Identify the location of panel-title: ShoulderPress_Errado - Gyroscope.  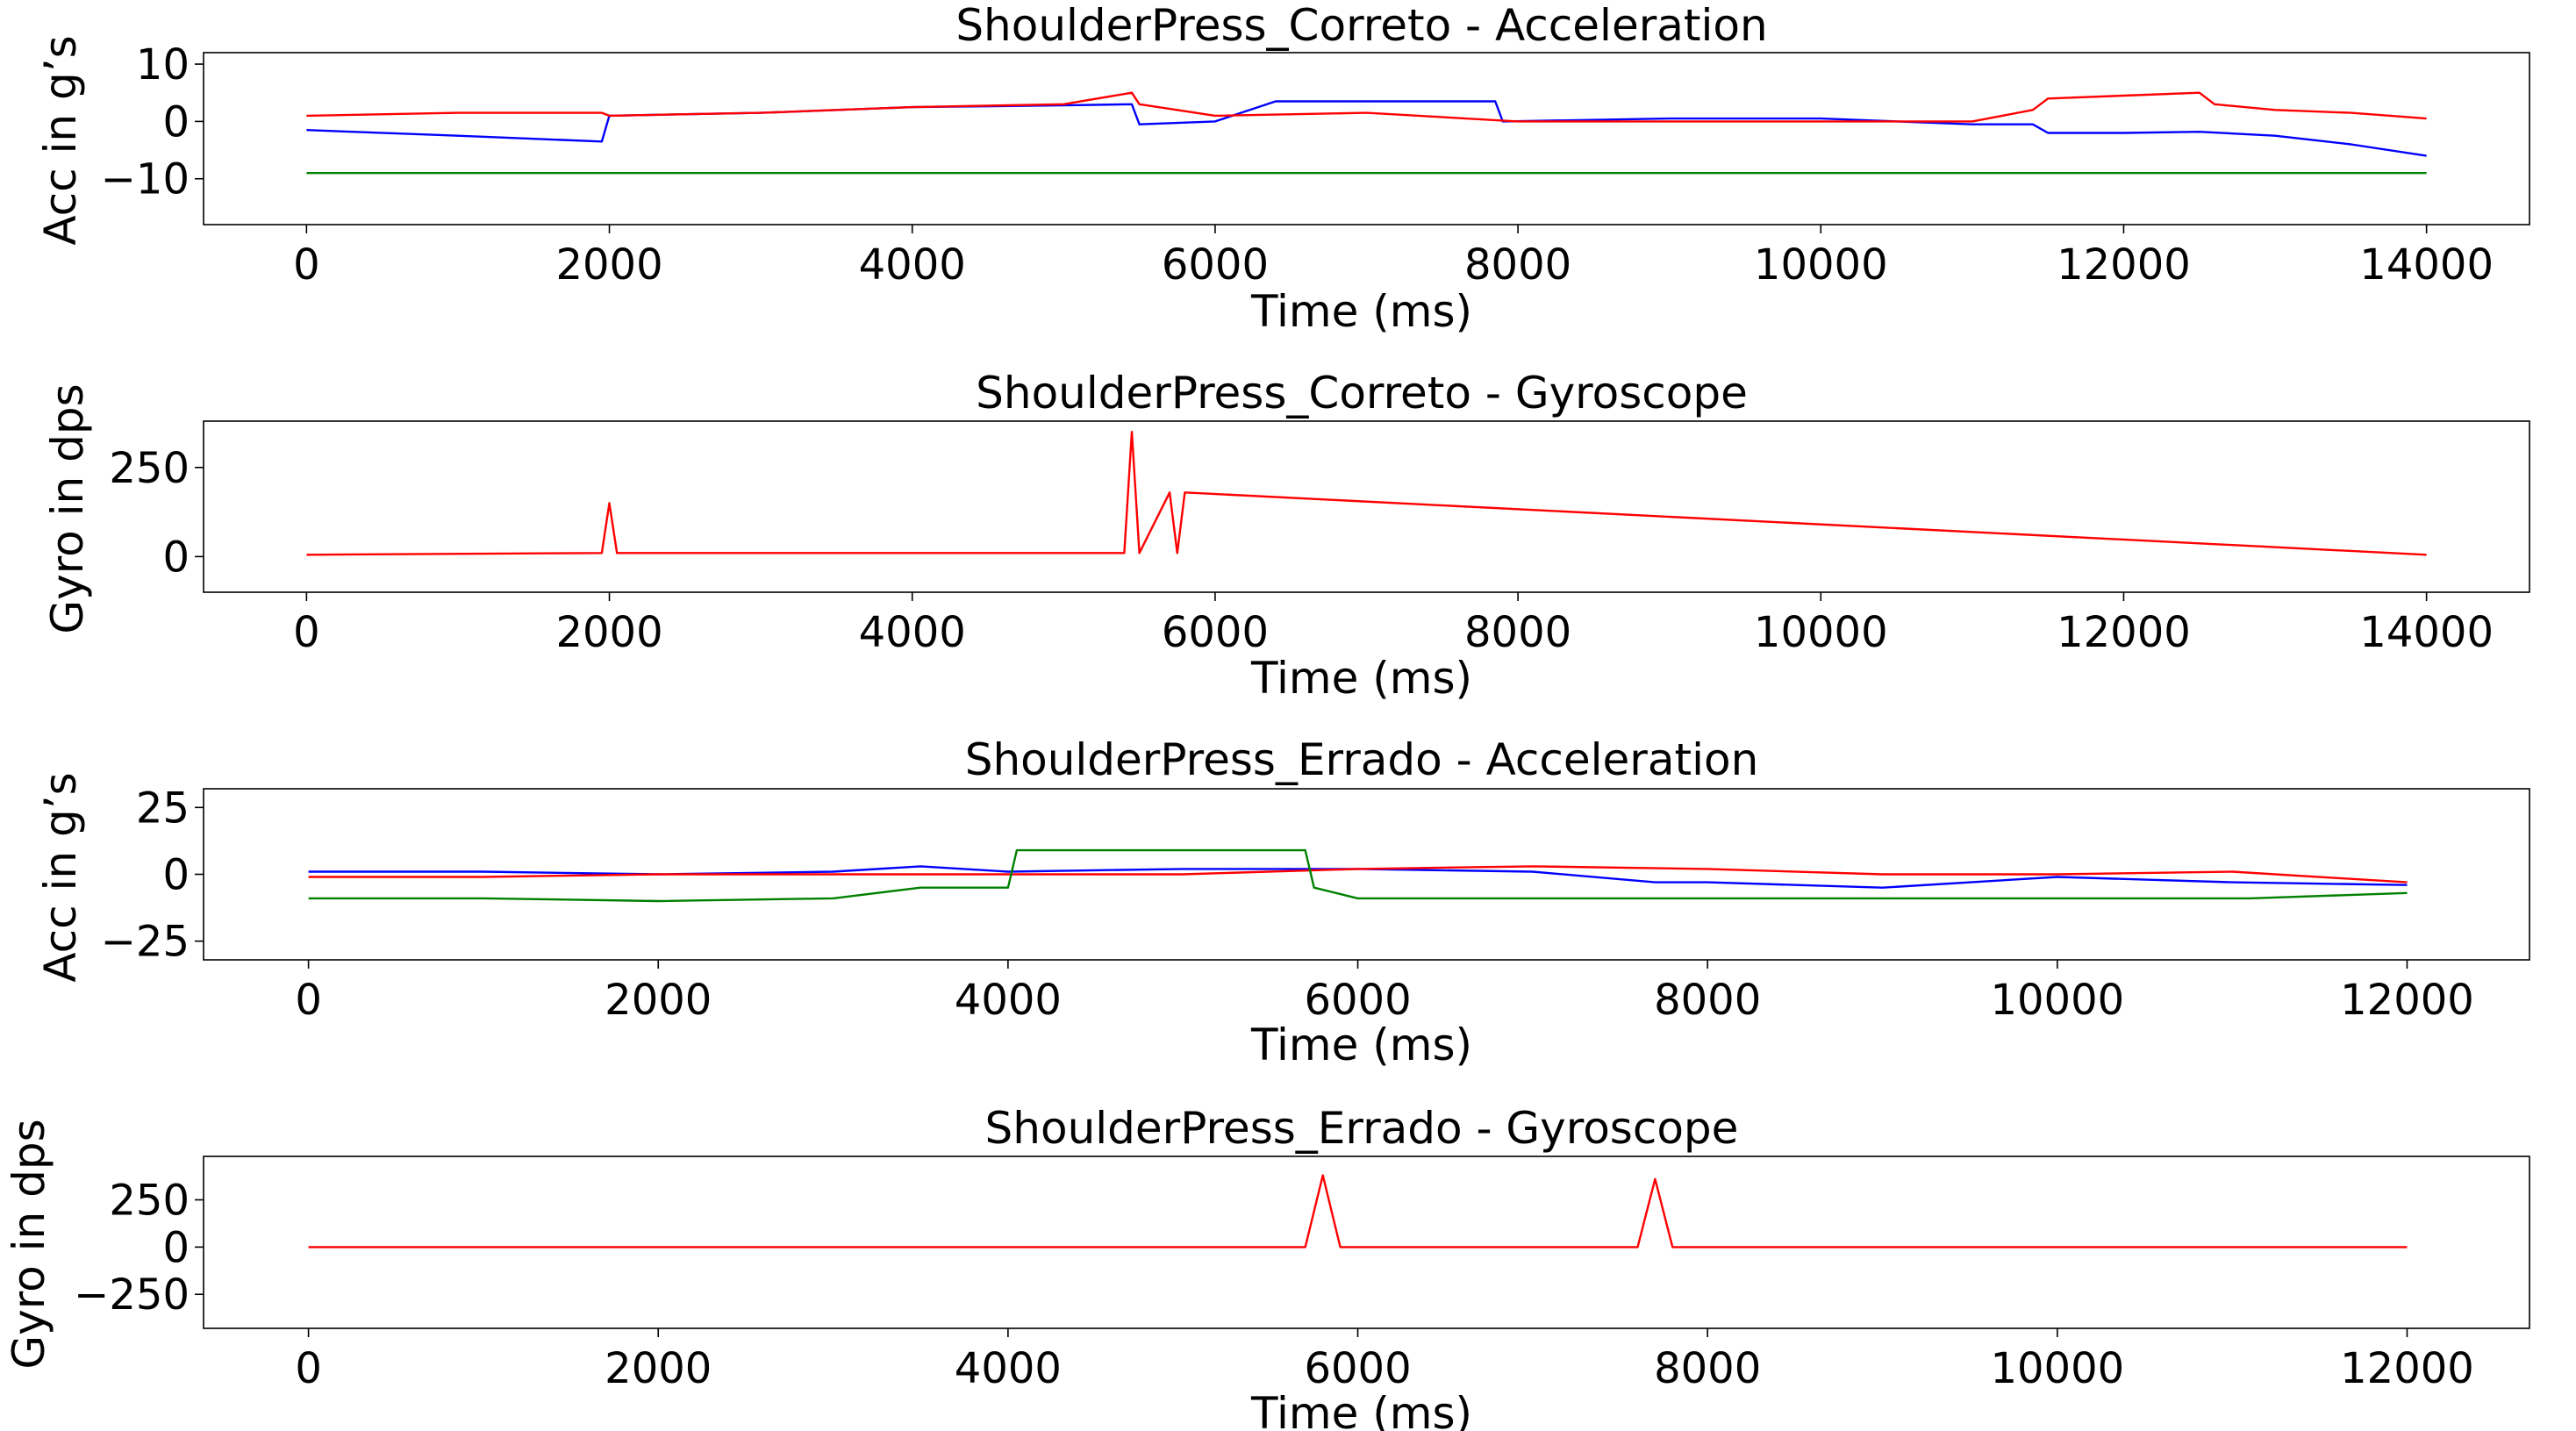
(1362, 1128).